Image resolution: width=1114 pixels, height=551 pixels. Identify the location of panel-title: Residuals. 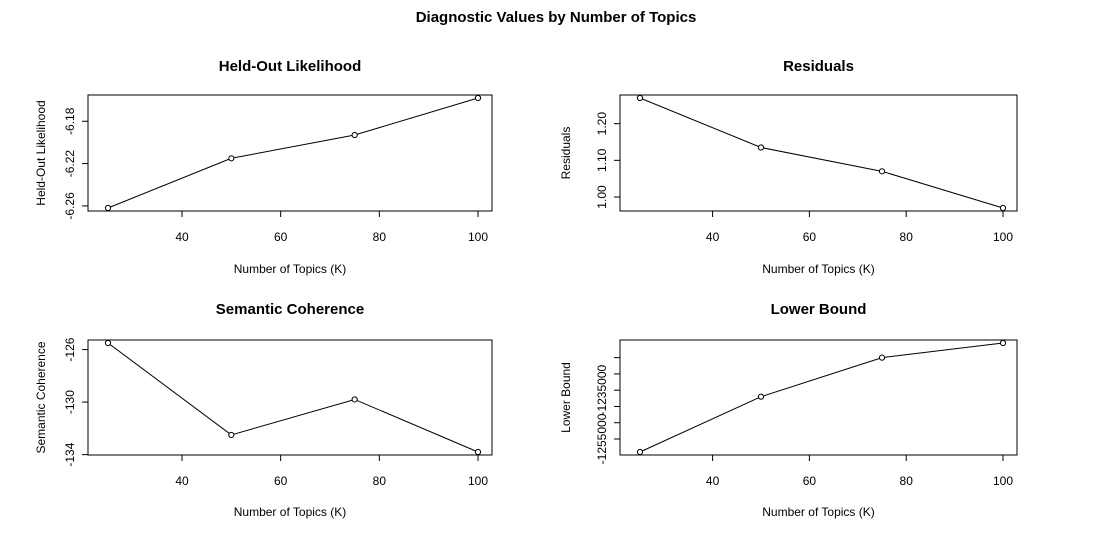
(818, 66).